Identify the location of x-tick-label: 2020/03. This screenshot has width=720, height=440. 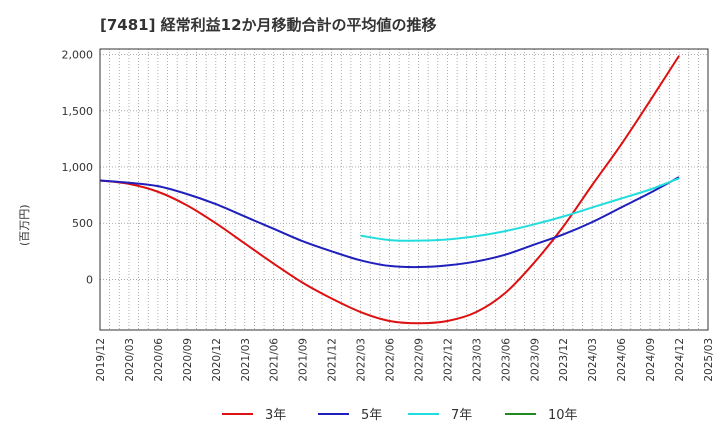
(130, 360).